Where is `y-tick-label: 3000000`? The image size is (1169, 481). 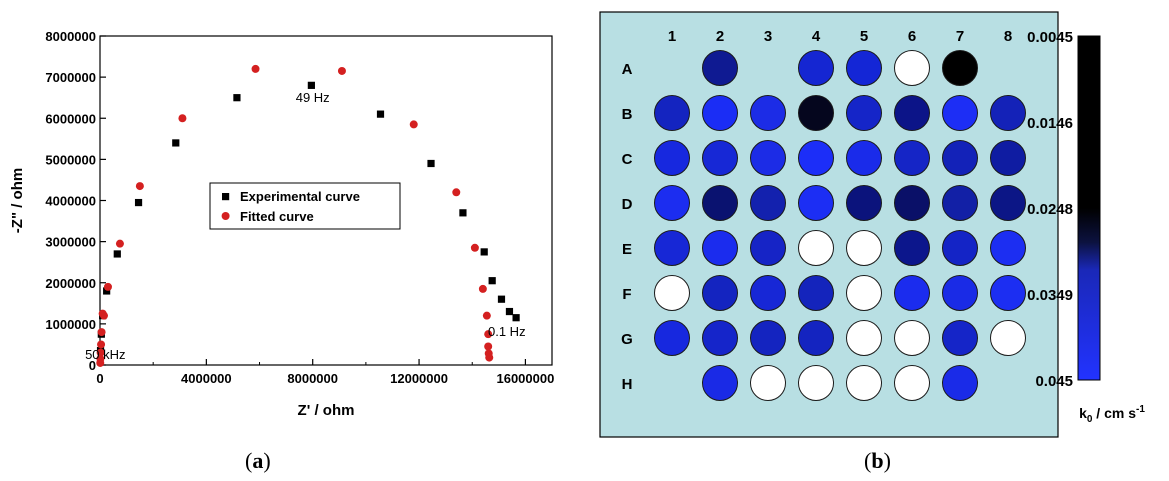
y-tick-label: 3000000 is located at coordinates (70, 242).